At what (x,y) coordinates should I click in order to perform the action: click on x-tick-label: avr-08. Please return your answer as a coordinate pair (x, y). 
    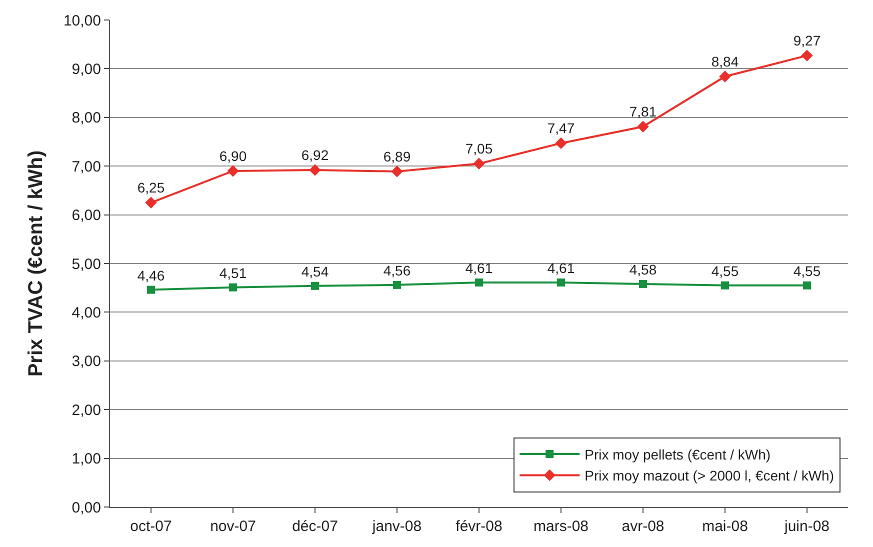
    Looking at the image, I should click on (643, 526).